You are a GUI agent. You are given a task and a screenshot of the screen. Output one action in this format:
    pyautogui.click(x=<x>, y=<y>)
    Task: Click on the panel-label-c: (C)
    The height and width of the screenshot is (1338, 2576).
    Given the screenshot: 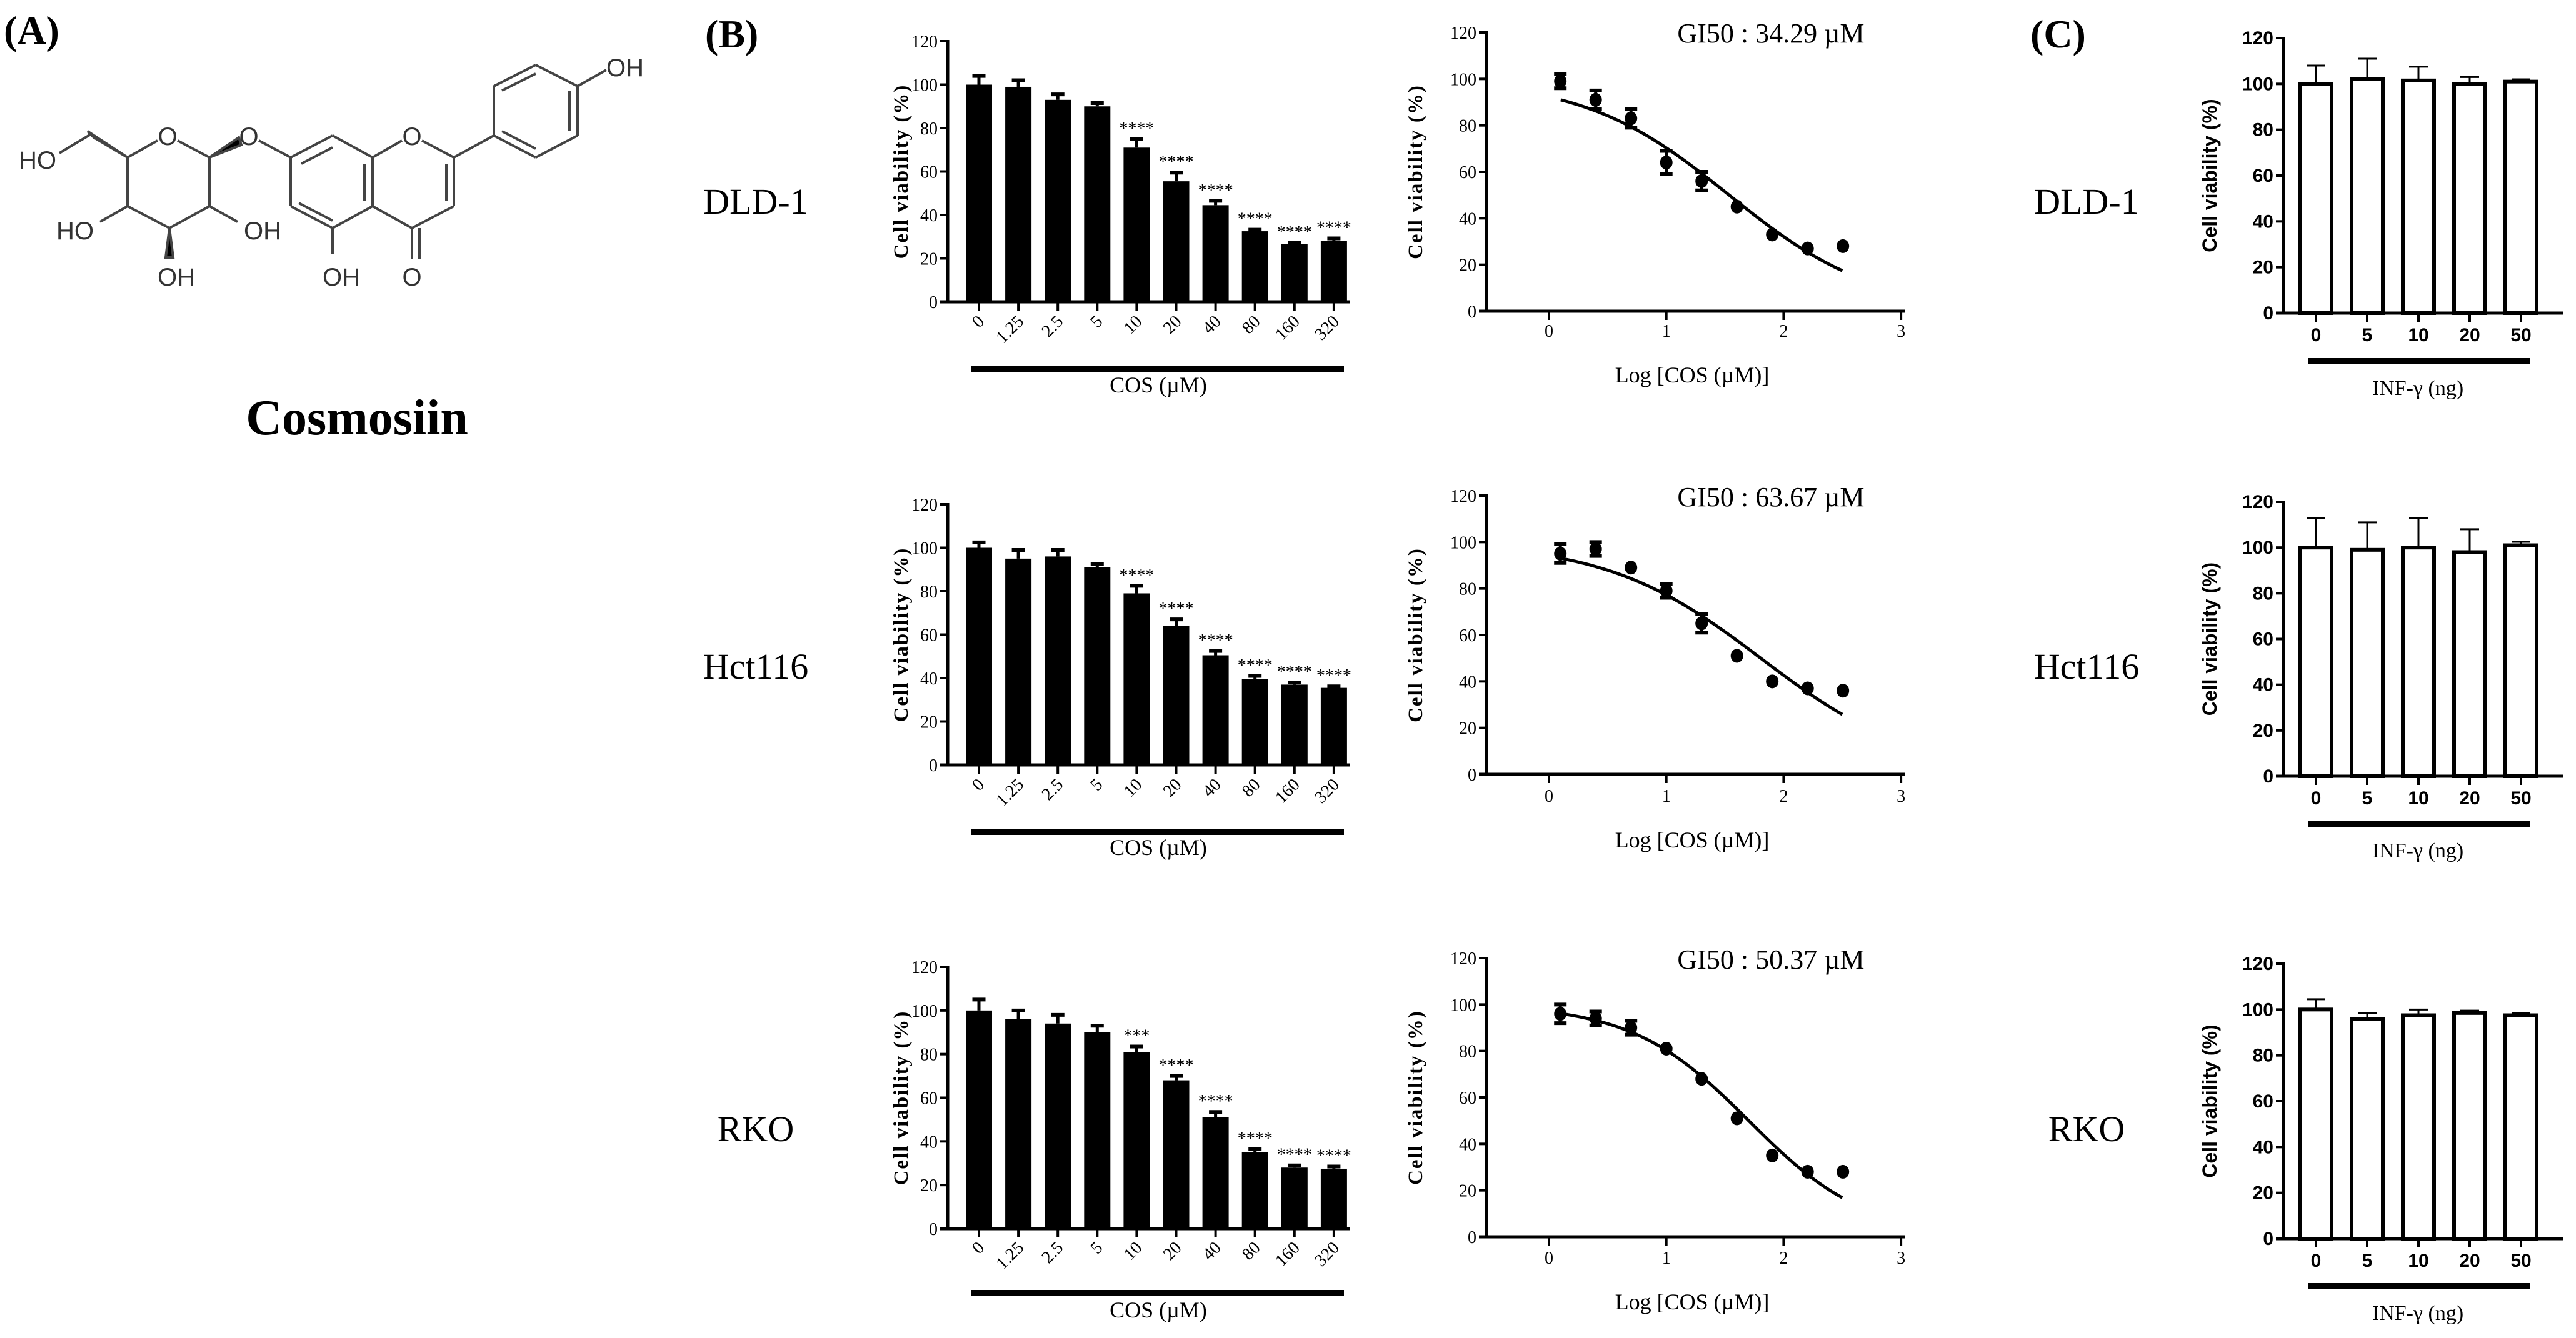 What is the action you would take?
    pyautogui.click(x=2058, y=34)
    